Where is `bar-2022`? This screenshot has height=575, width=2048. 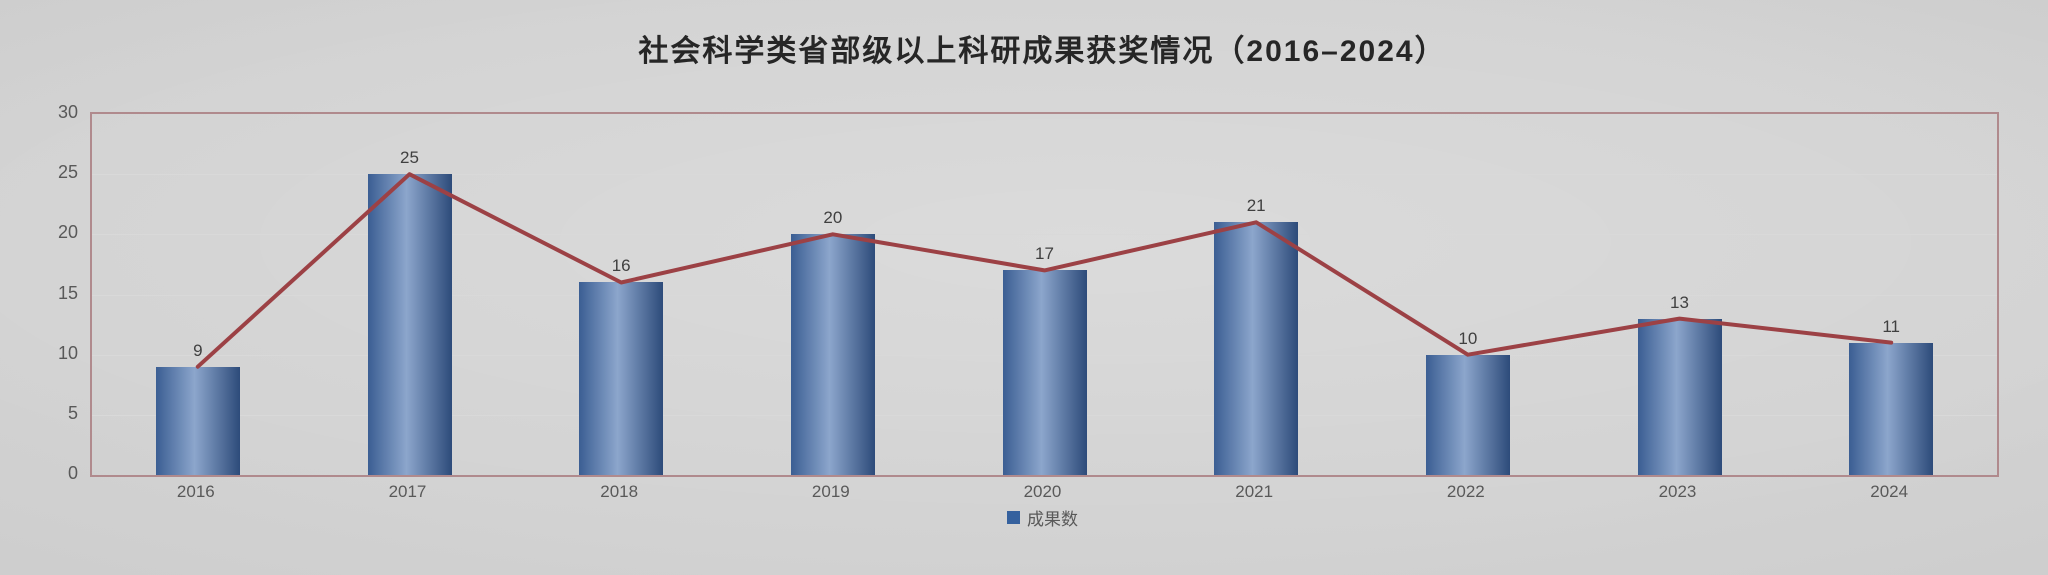 bar-2022 is located at coordinates (1467, 414).